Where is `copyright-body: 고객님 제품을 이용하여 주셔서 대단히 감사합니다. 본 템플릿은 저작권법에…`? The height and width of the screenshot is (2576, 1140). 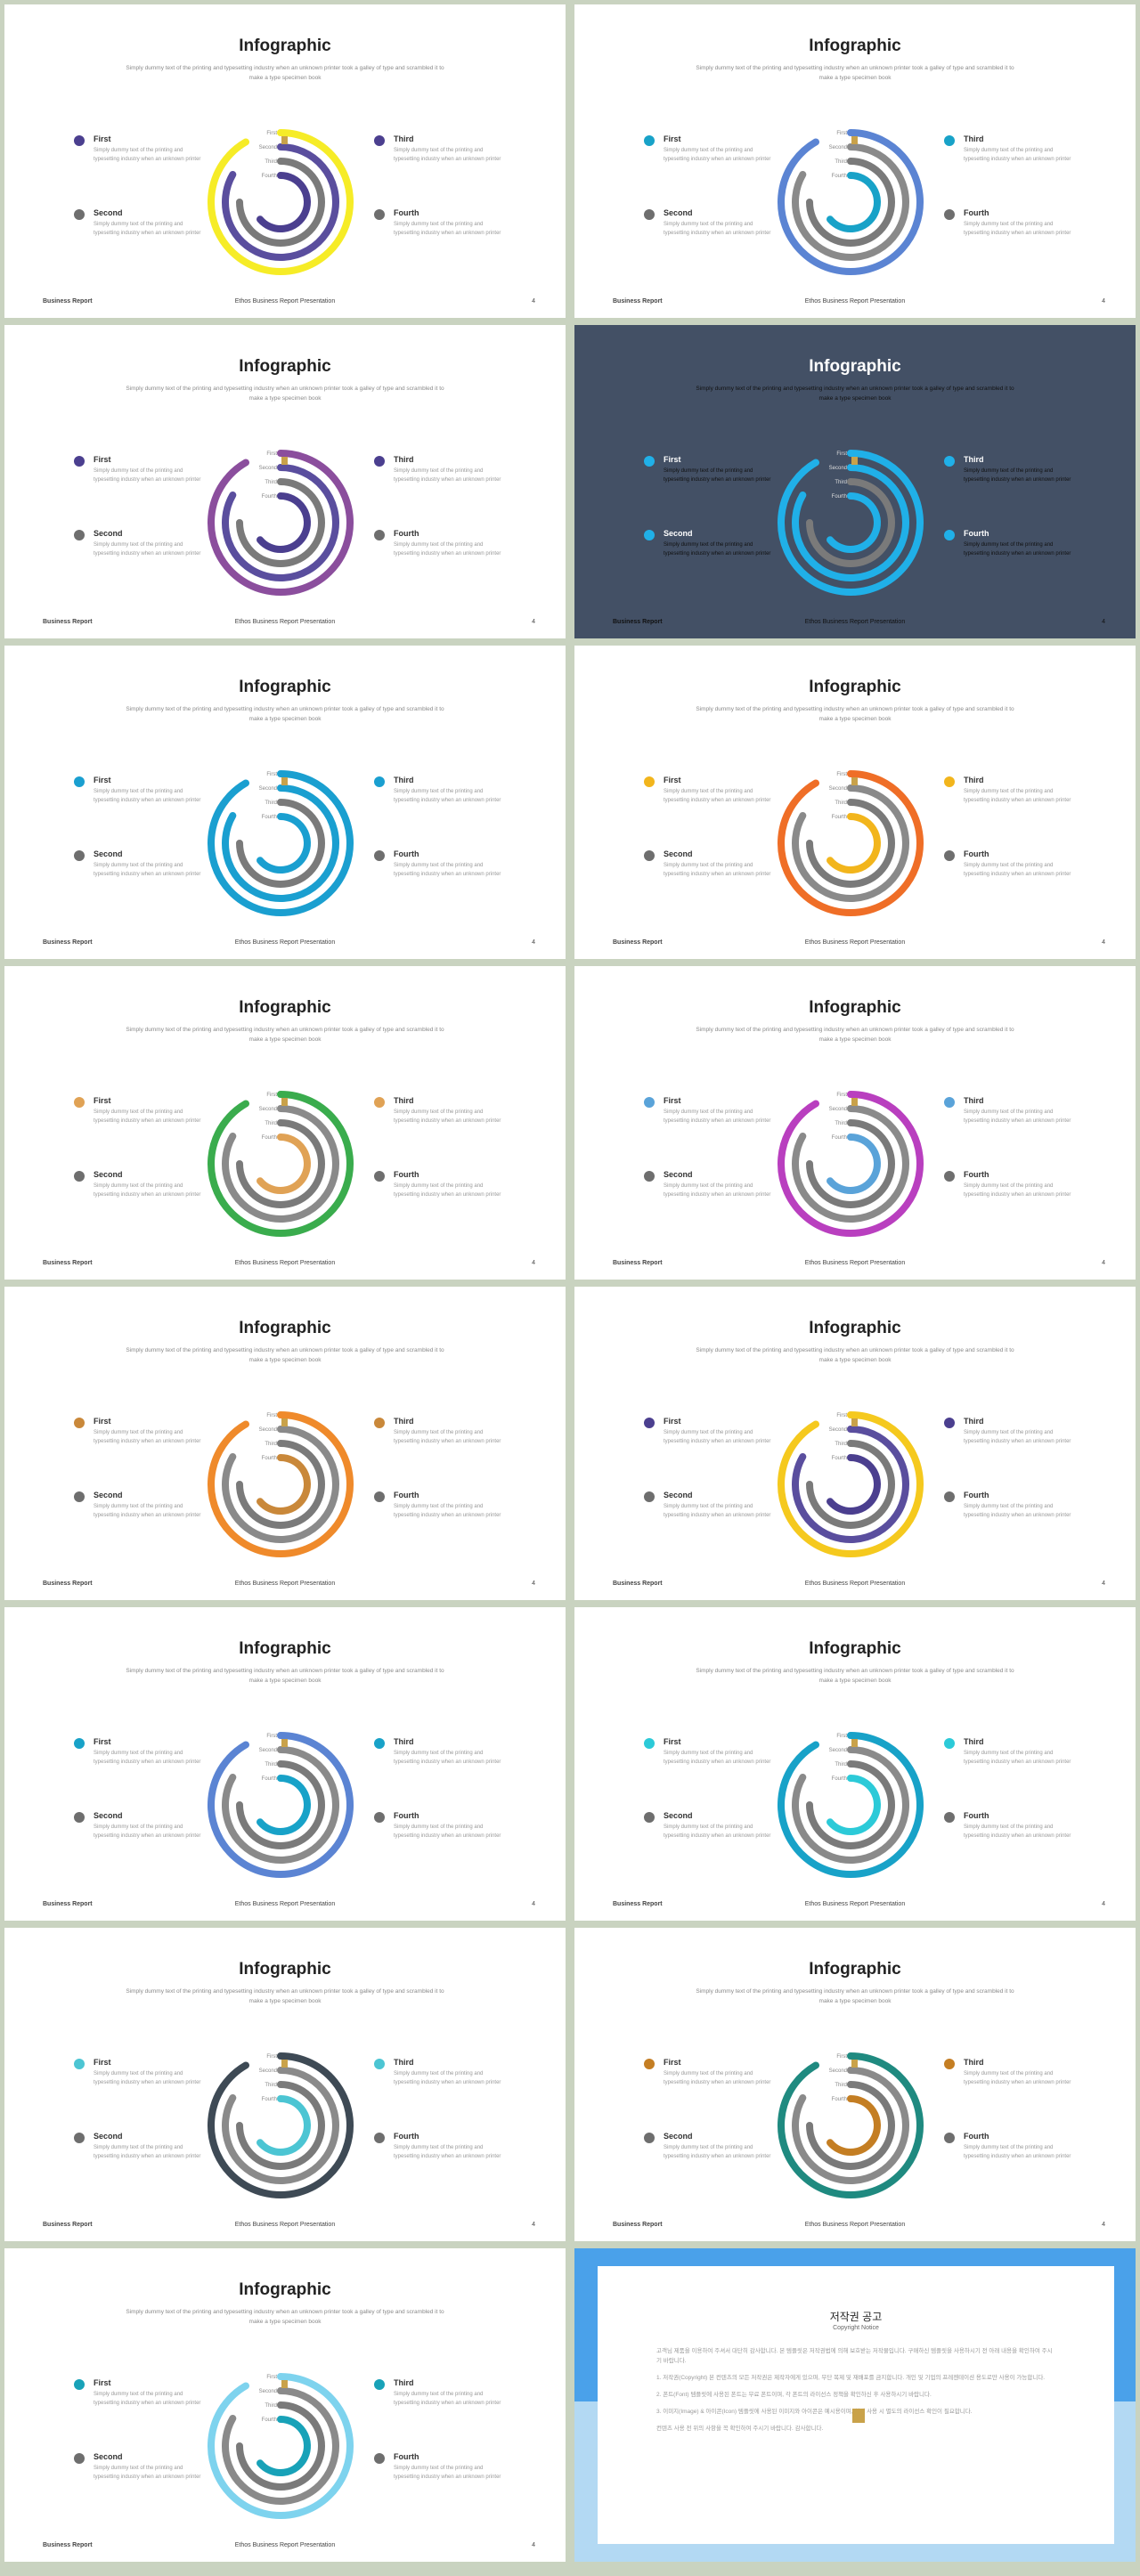 copyright-body: 고객님 제품을 이용하여 주셔서 대단히 감사합니다. 본 템플릿은 저작권법에… is located at coordinates (855, 2393).